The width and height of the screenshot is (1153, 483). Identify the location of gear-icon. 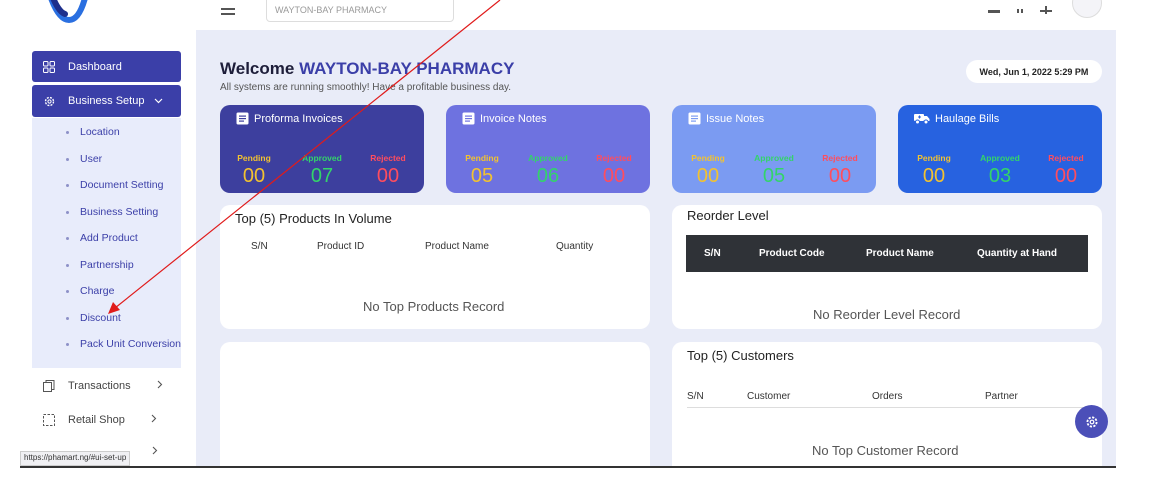
(1091, 421).